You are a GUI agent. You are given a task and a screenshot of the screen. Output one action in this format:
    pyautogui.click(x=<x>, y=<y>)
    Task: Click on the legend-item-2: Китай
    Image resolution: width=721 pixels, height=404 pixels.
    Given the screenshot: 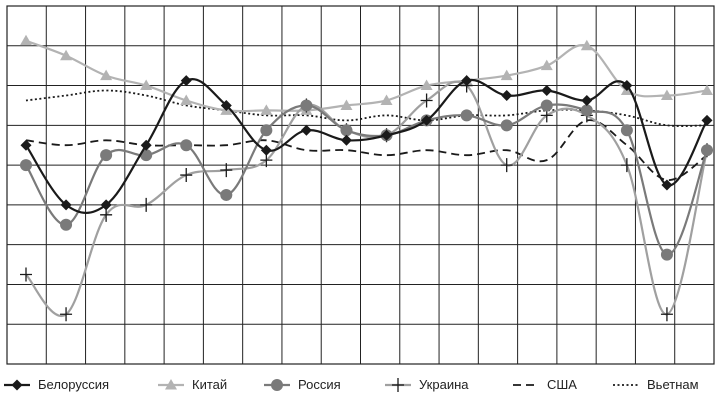 What is the action you would take?
    pyautogui.click(x=192, y=384)
    